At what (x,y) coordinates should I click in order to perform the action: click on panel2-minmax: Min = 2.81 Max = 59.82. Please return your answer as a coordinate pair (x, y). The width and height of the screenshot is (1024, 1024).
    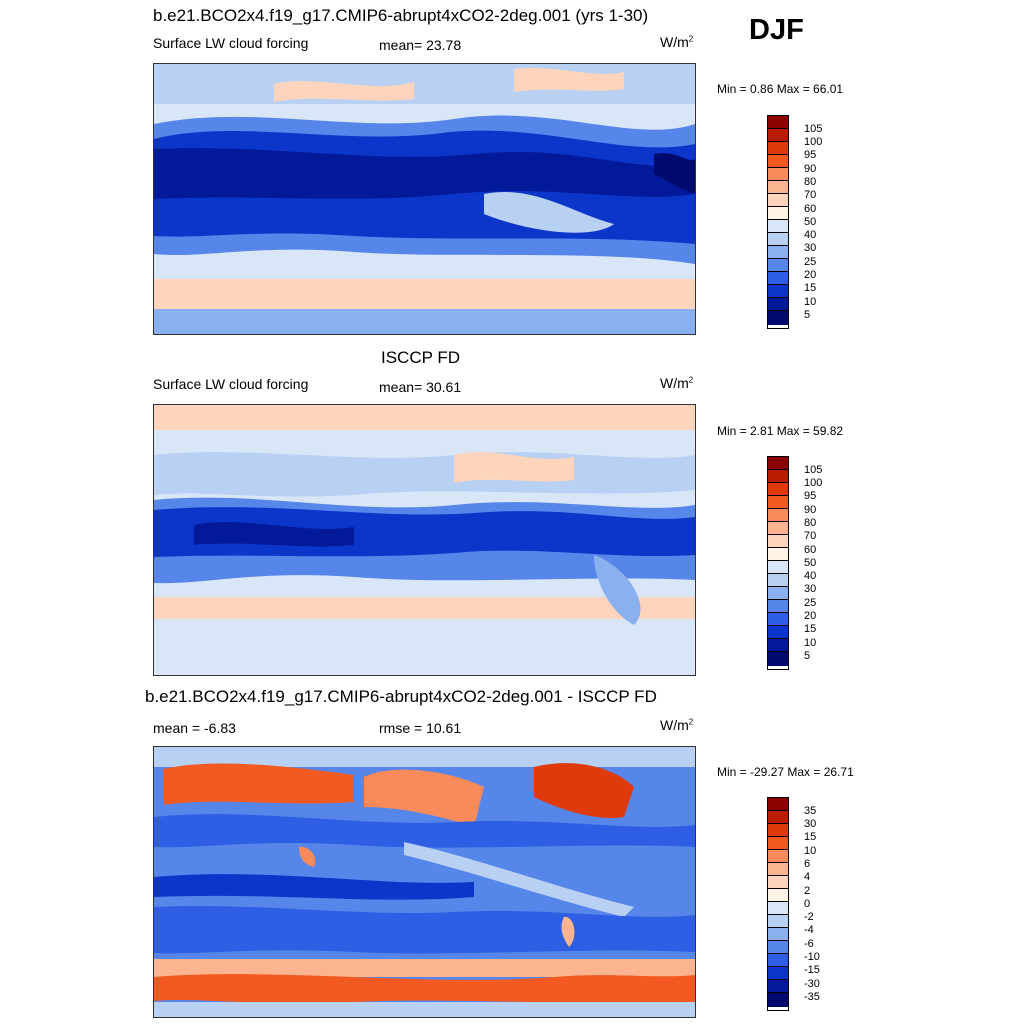
    Looking at the image, I should click on (780, 431).